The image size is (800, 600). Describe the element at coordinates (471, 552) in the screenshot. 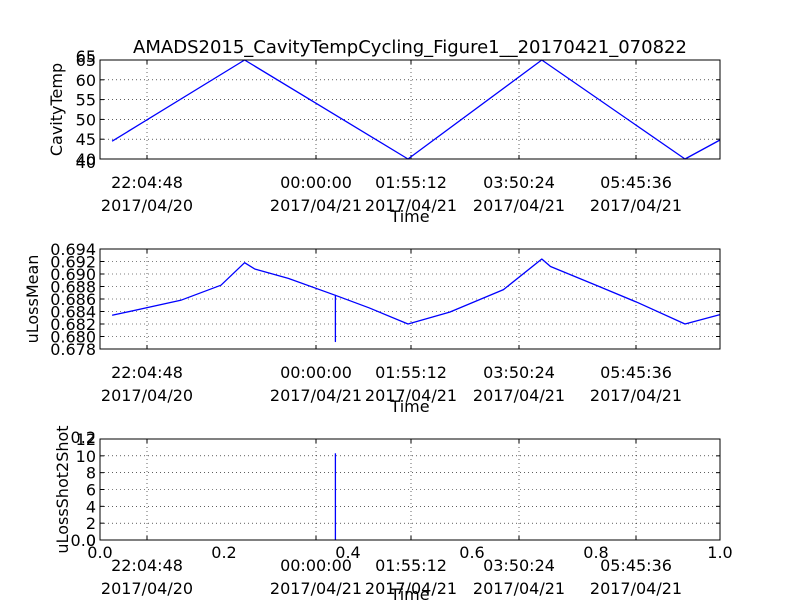

I see `overlap-x-tick-label: 0.6` at that location.